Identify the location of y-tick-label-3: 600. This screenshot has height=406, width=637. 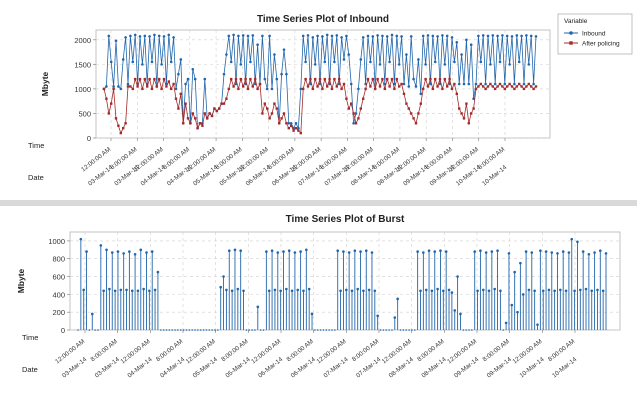
(58, 277).